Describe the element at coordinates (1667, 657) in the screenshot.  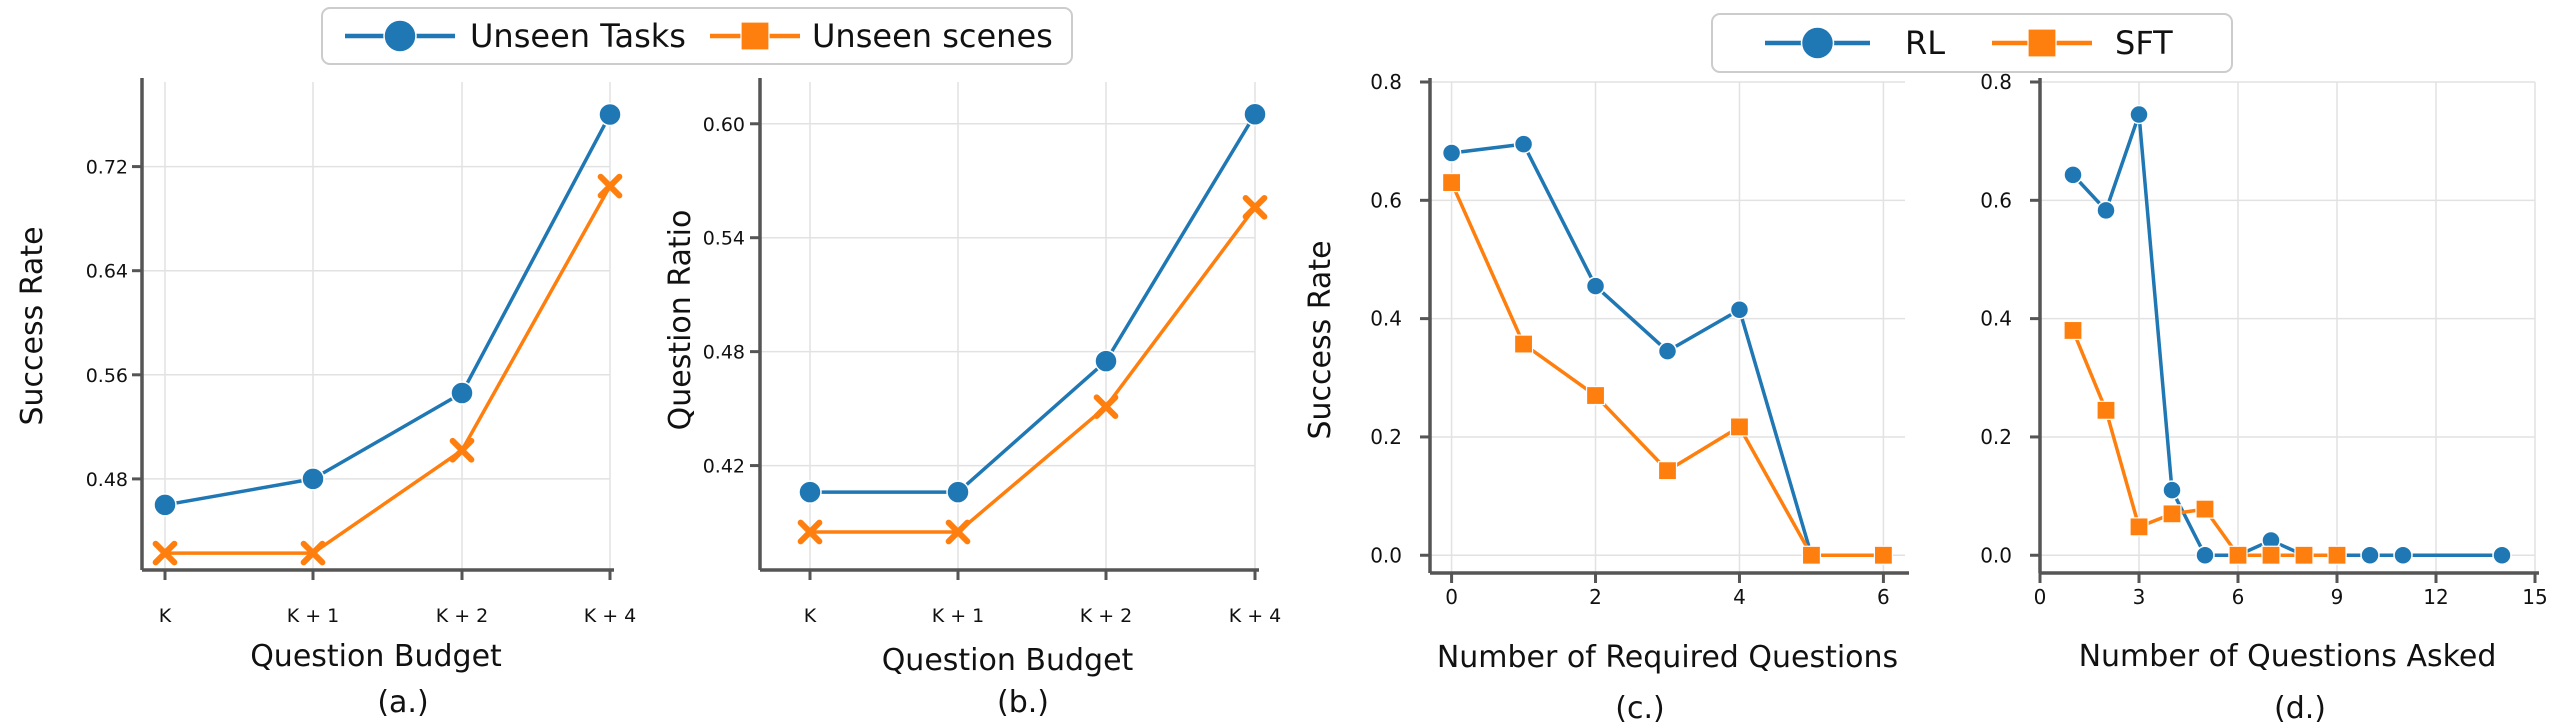
I see `x-axis-label: Number of Required Questions` at that location.